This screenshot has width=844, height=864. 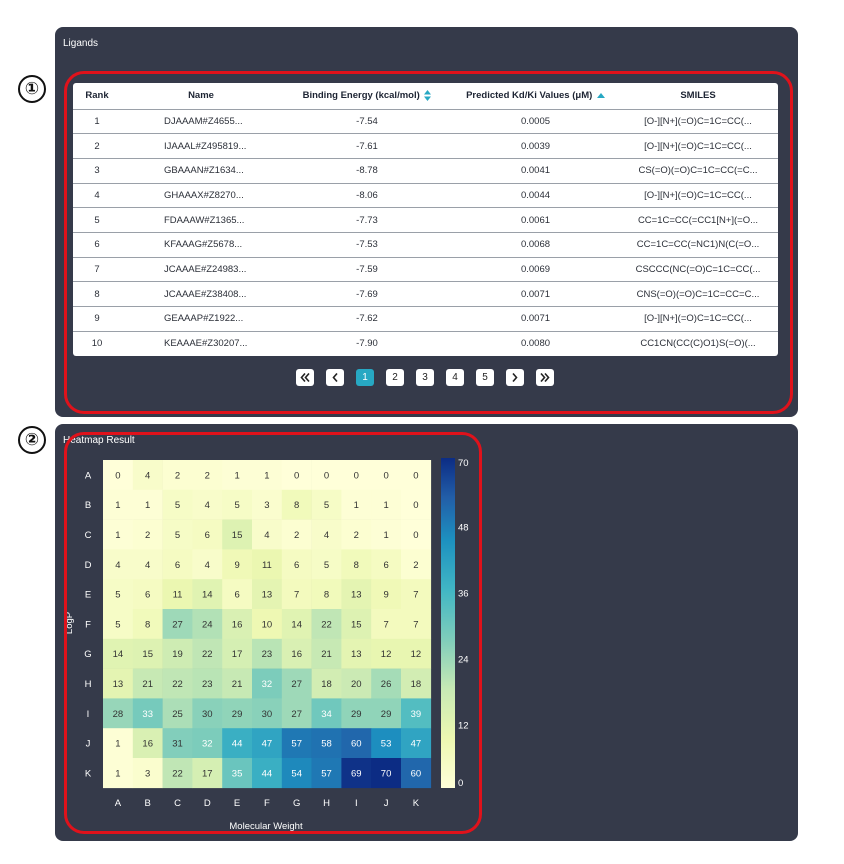 What do you see at coordinates (428, 96) in the screenshot?
I see `sort-both-icon` at bounding box center [428, 96].